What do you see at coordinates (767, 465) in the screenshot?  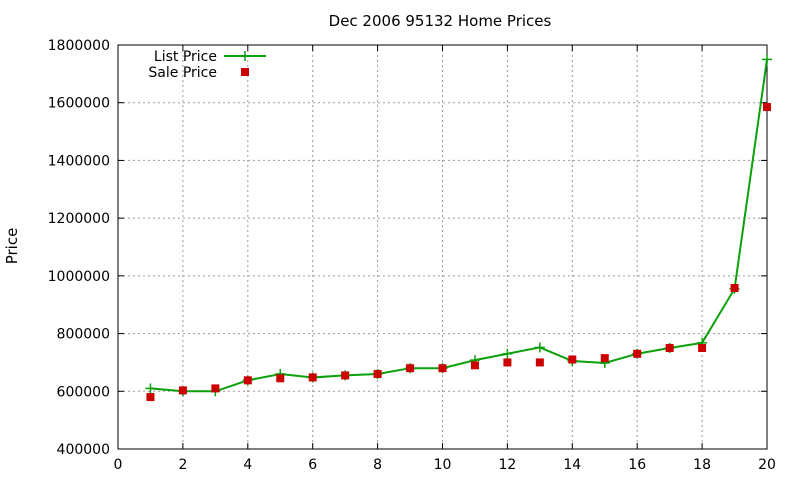 I see `x-tick-label: 20` at bounding box center [767, 465].